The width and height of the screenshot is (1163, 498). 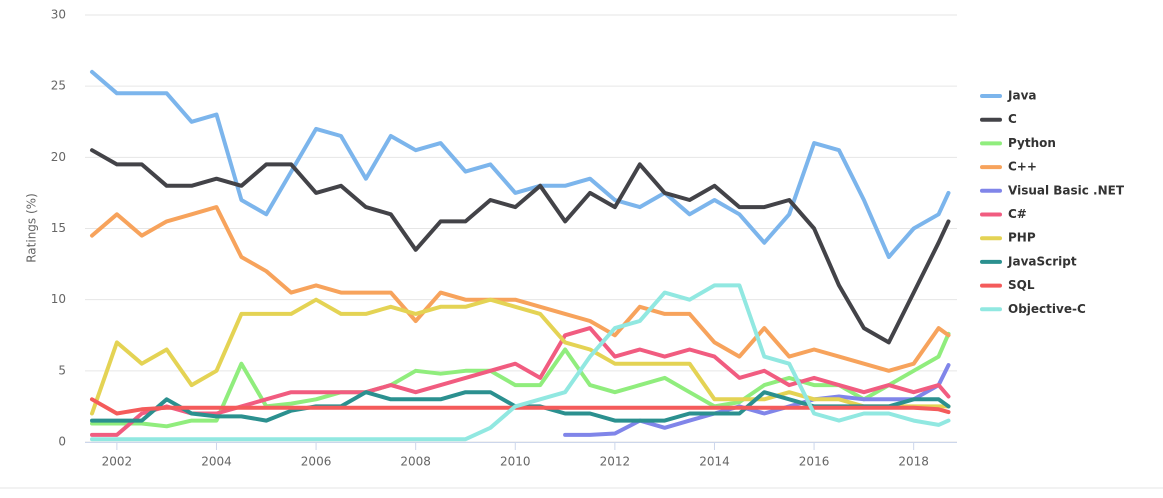 I want to click on legend-label: PHP, so click(x=1022, y=238).